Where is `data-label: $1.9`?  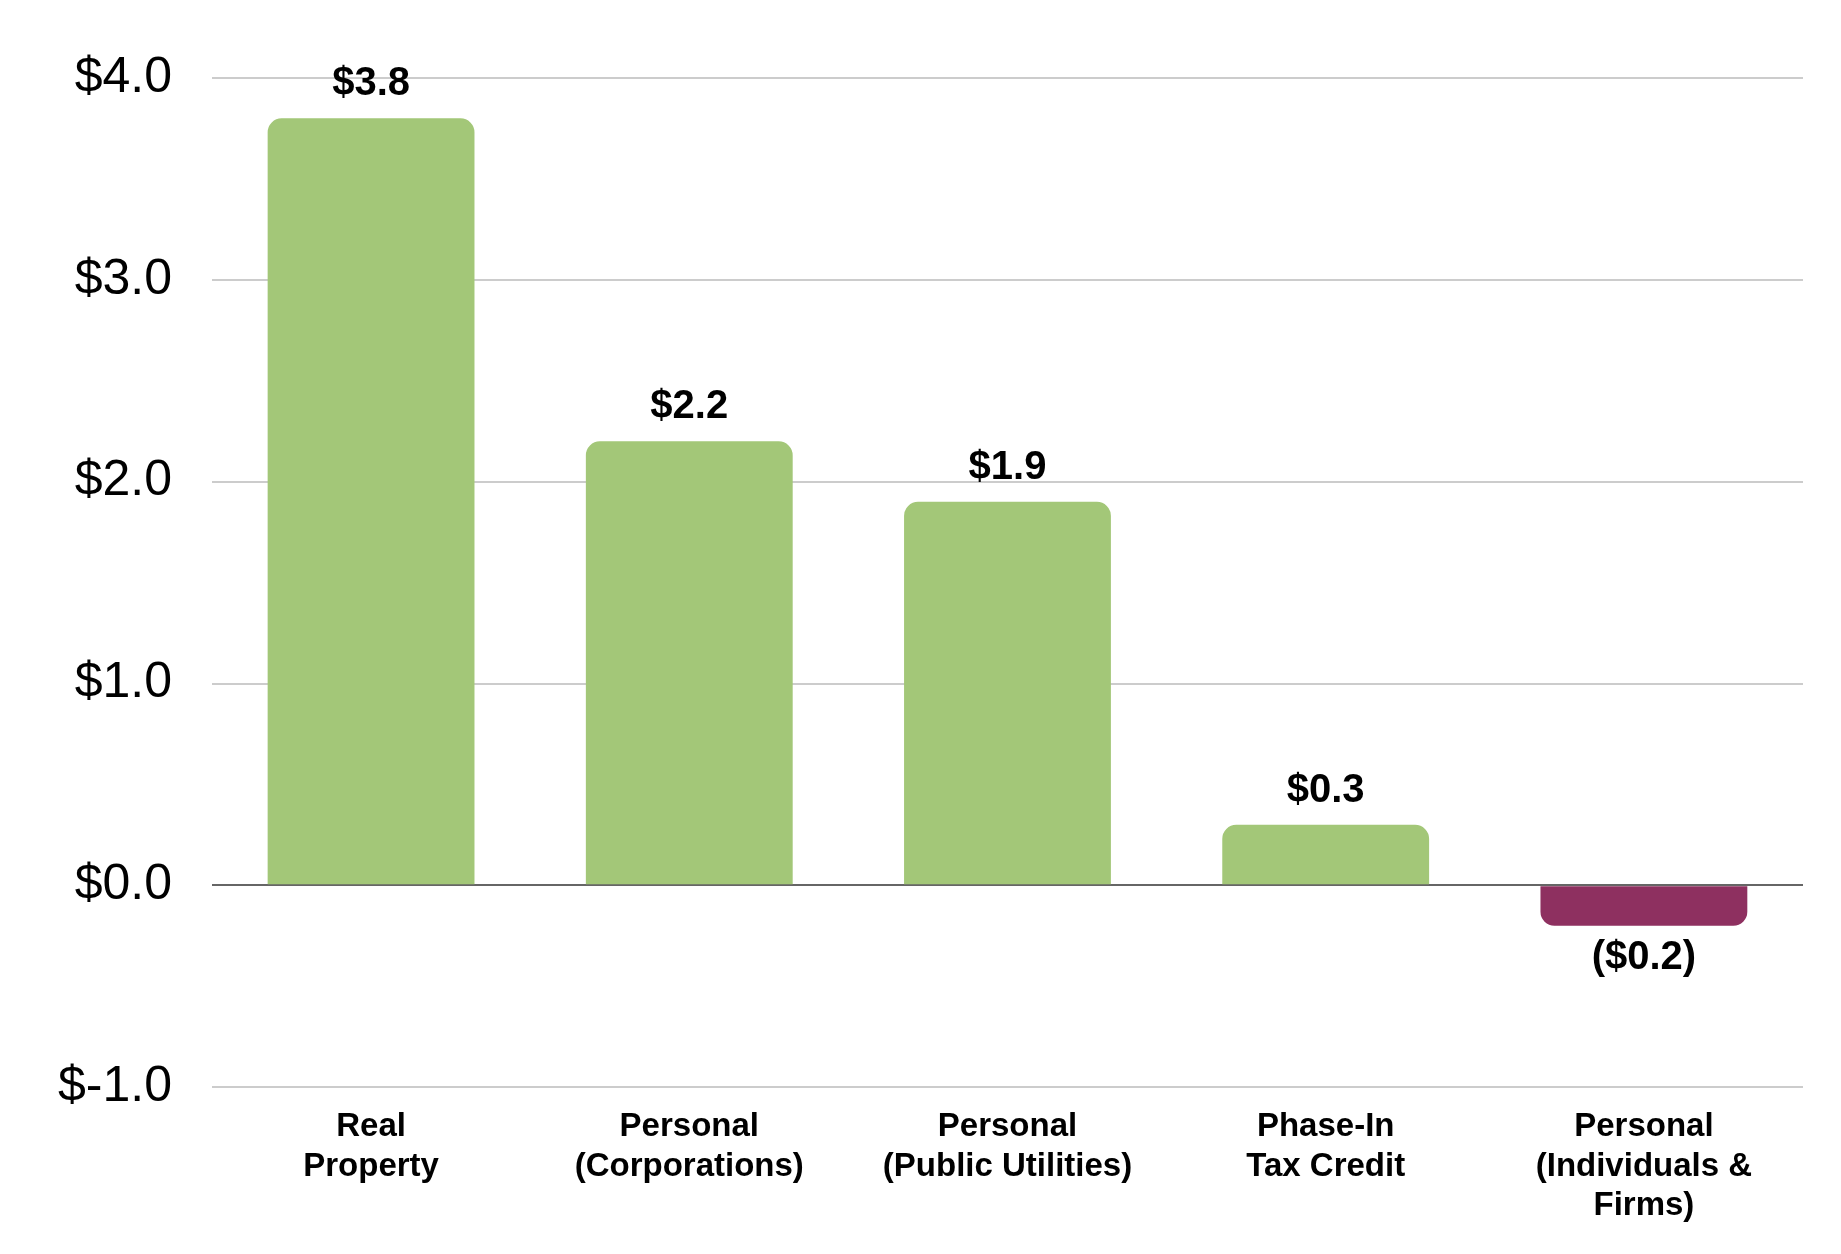
data-label: $1.9 is located at coordinates (1007, 464).